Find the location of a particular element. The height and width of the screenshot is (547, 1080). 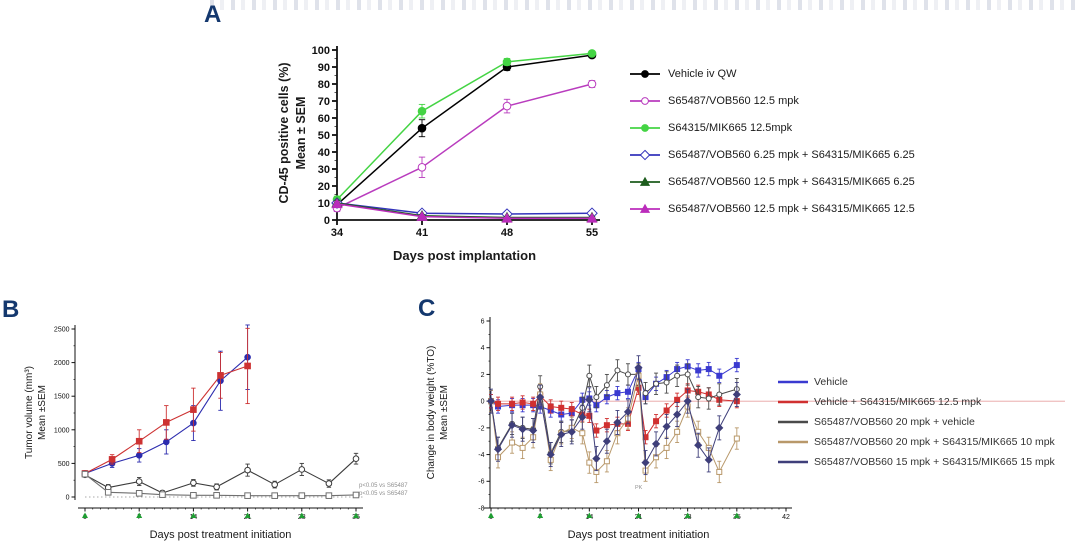

series-s65487-vob560-15-mpk-s64315-mik665-15-mpk is located at coordinates (613, 415).